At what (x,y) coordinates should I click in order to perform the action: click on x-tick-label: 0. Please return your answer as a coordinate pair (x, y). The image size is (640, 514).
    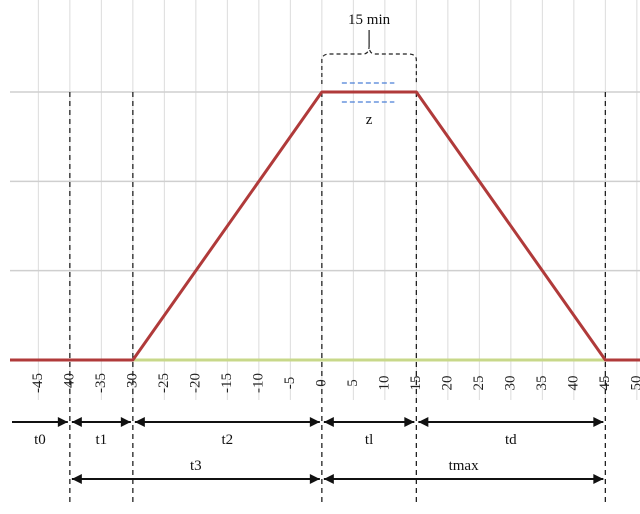
    Looking at the image, I should click on (321, 383).